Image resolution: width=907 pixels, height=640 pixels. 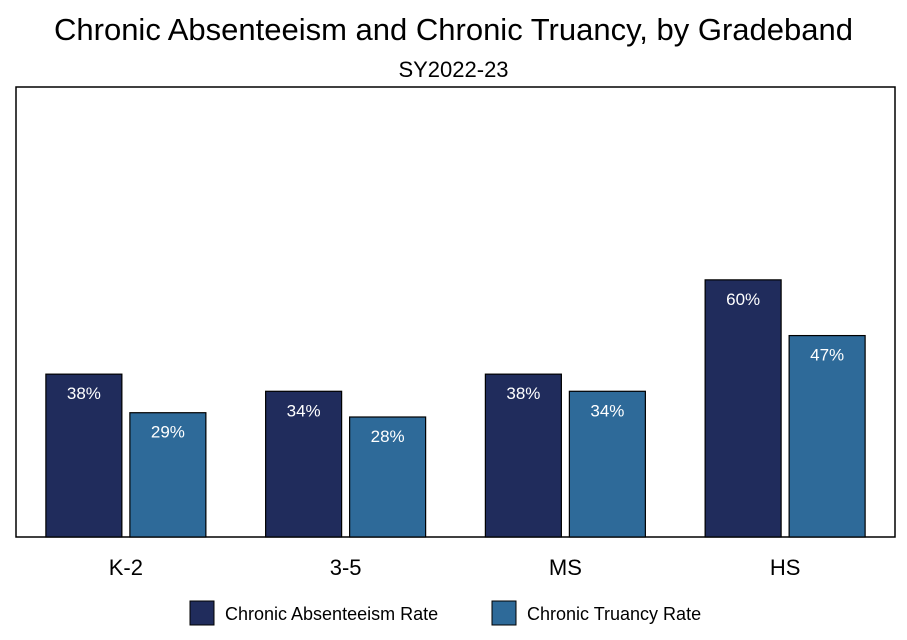 I want to click on legend-label-absenteeism: Chronic Absenteeism Rate, so click(x=331, y=614).